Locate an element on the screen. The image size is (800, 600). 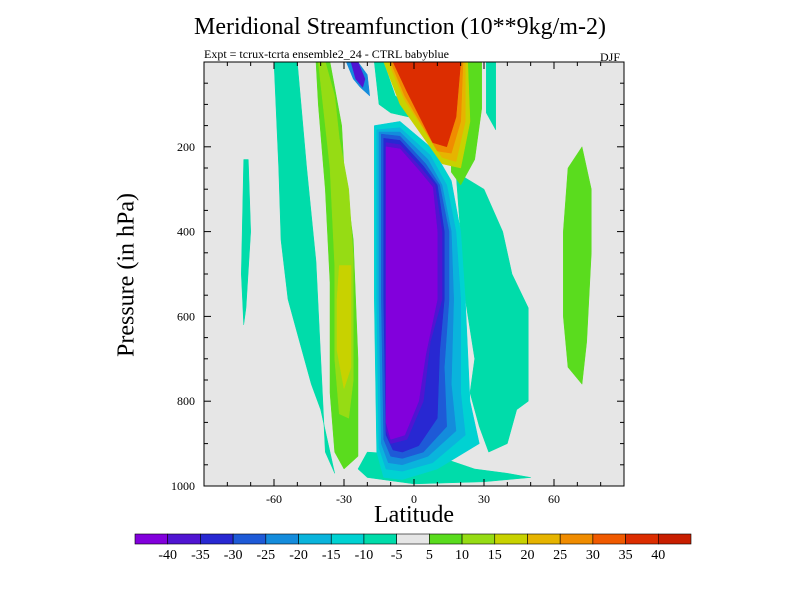
colorbar-label: 20 is located at coordinates (527, 555).